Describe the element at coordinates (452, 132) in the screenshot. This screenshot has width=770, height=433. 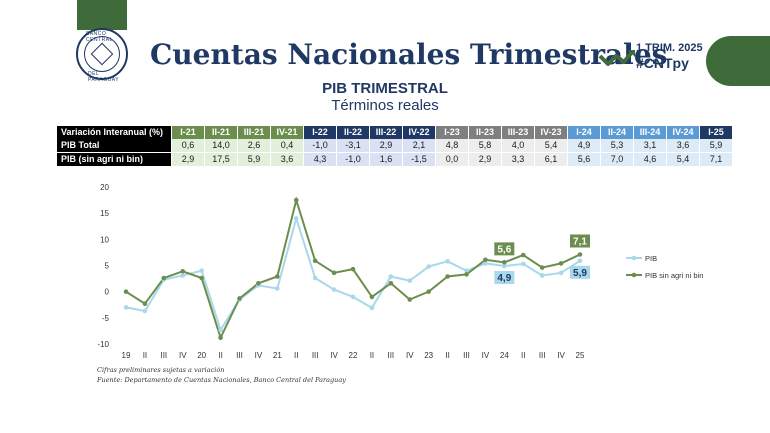
I see `column-header: I-23` at that location.